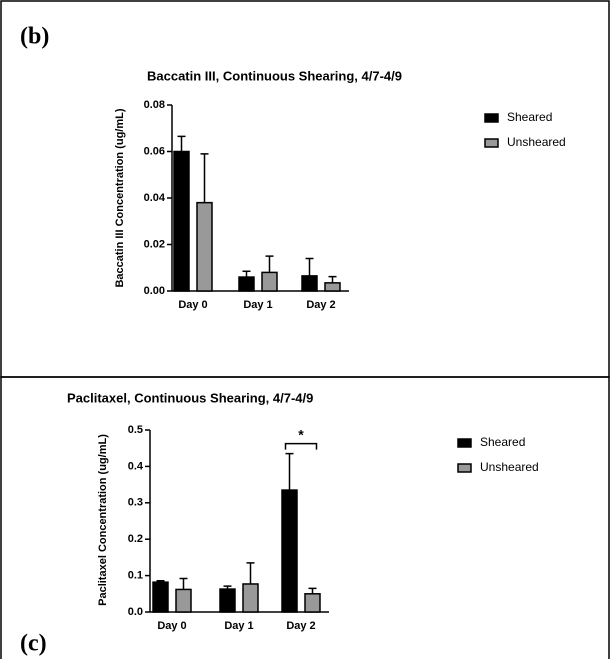 The height and width of the screenshot is (659, 611). I want to click on y-tick-label: 0.5, so click(135, 430).